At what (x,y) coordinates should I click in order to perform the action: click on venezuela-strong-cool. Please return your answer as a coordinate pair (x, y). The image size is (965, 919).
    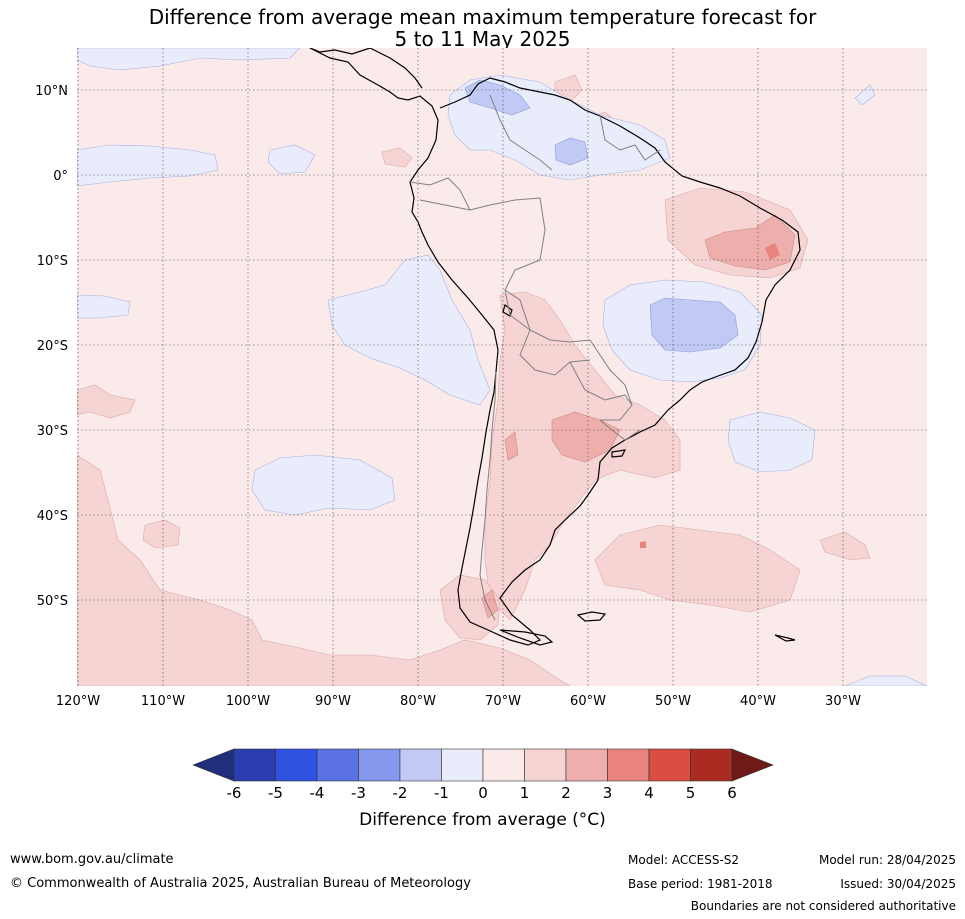
    Looking at the image, I should click on (571, 151).